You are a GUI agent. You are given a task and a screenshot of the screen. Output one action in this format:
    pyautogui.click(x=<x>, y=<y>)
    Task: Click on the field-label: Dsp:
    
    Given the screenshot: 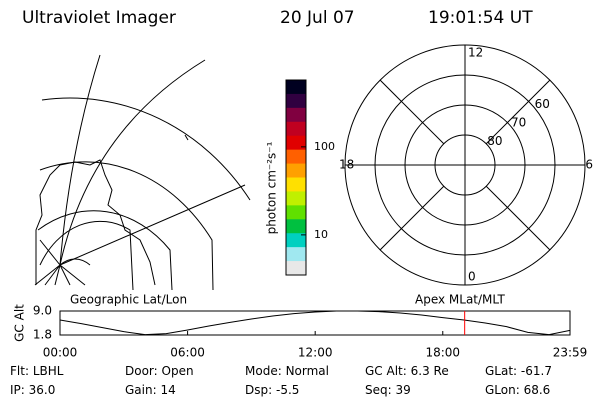 What is the action you would take?
    pyautogui.click(x=258, y=390)
    